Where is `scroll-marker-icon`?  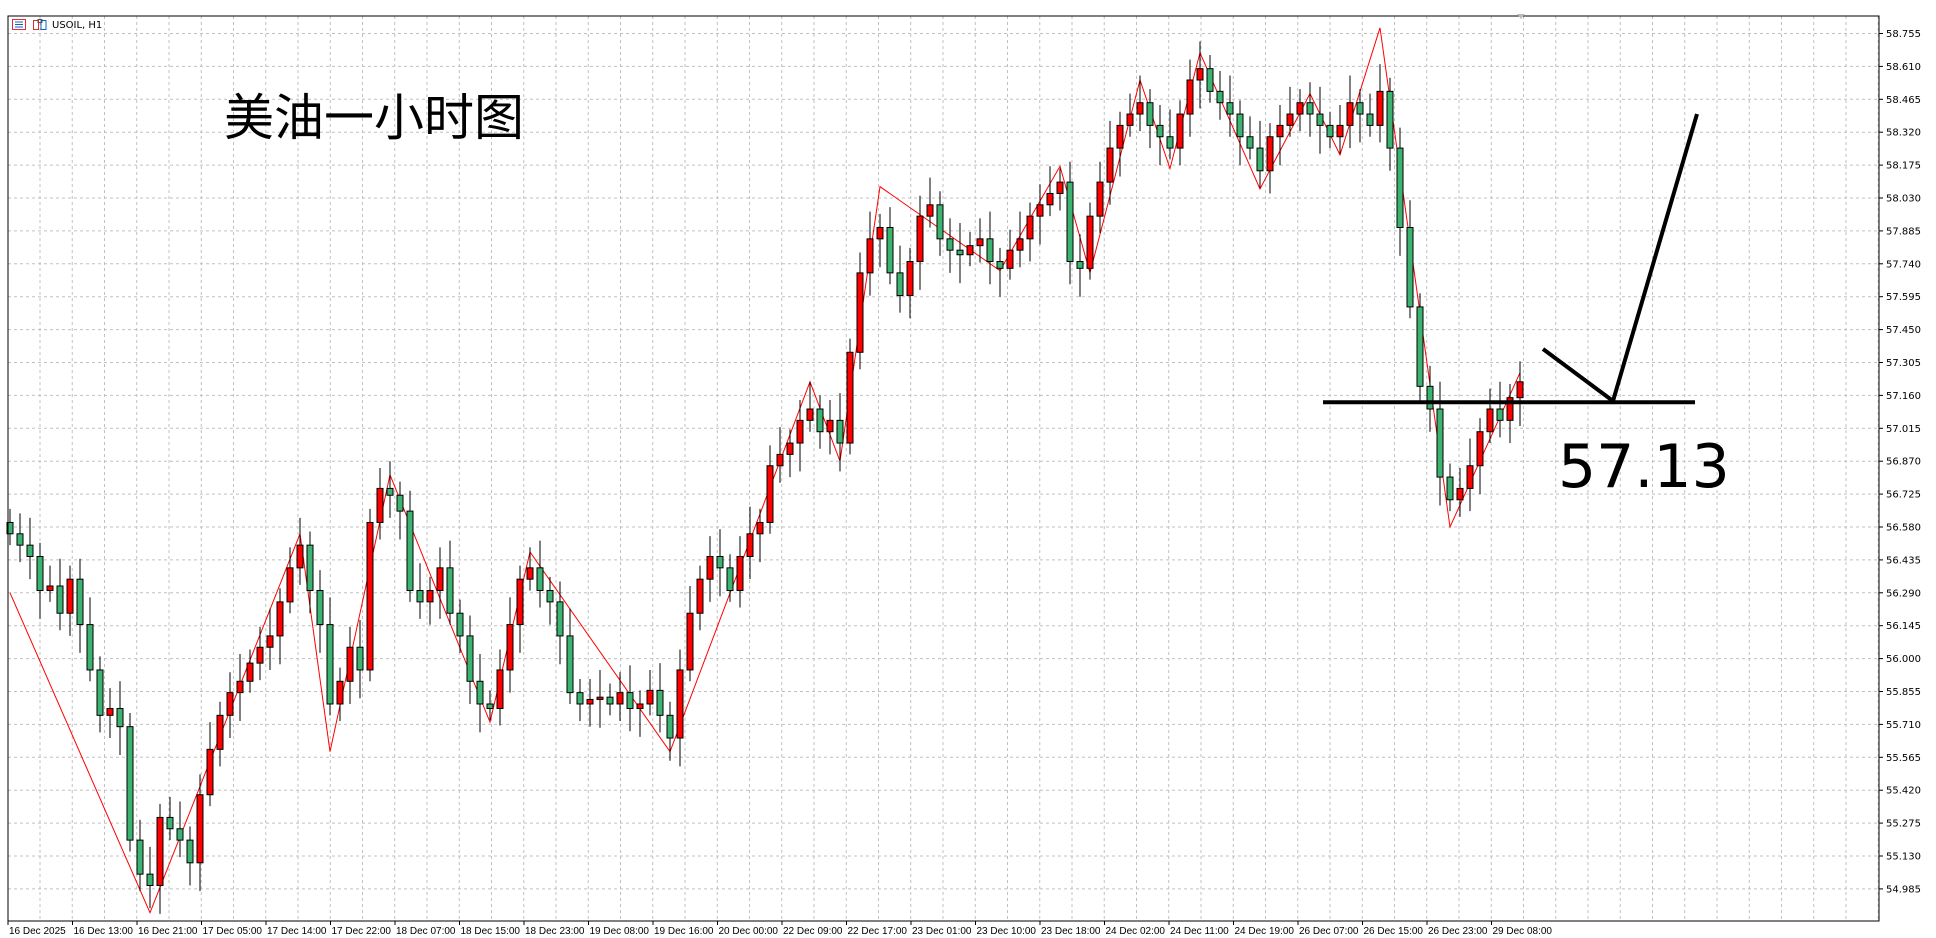 scroll-marker-icon is located at coordinates (1521, 16).